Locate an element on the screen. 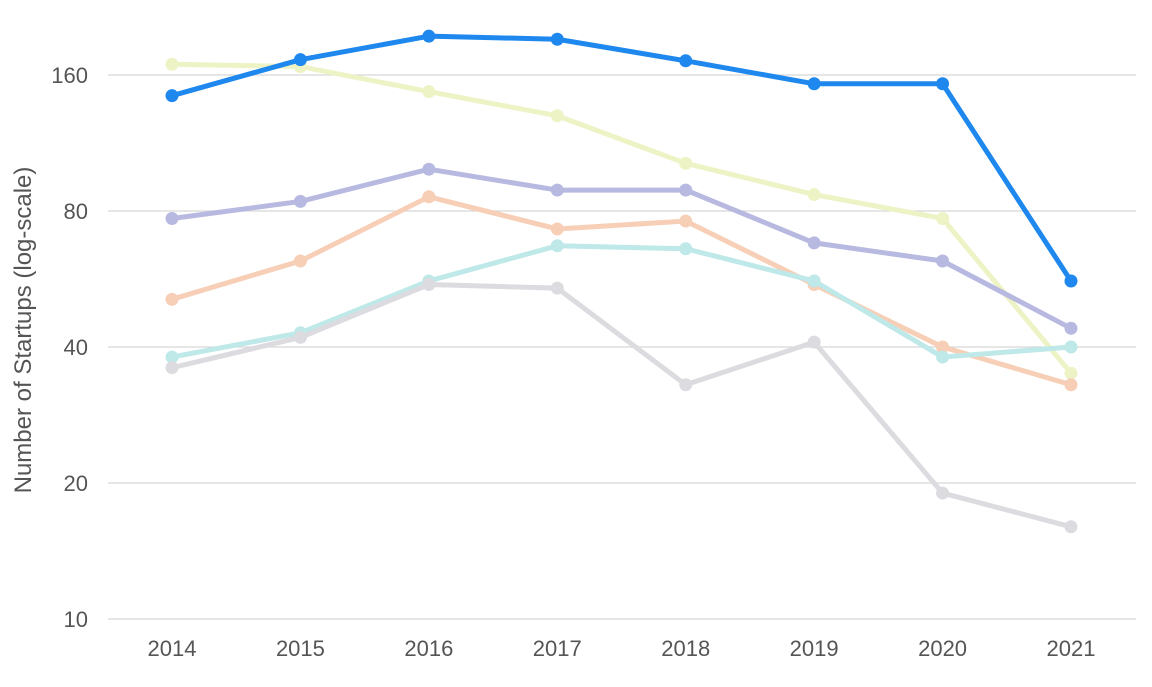 Image resolution: width=1152 pixels, height=687 pixels. x-tick-labels: 2014 2015 2016 2017 2018 2019 2020 2021 is located at coordinates (622, 648).